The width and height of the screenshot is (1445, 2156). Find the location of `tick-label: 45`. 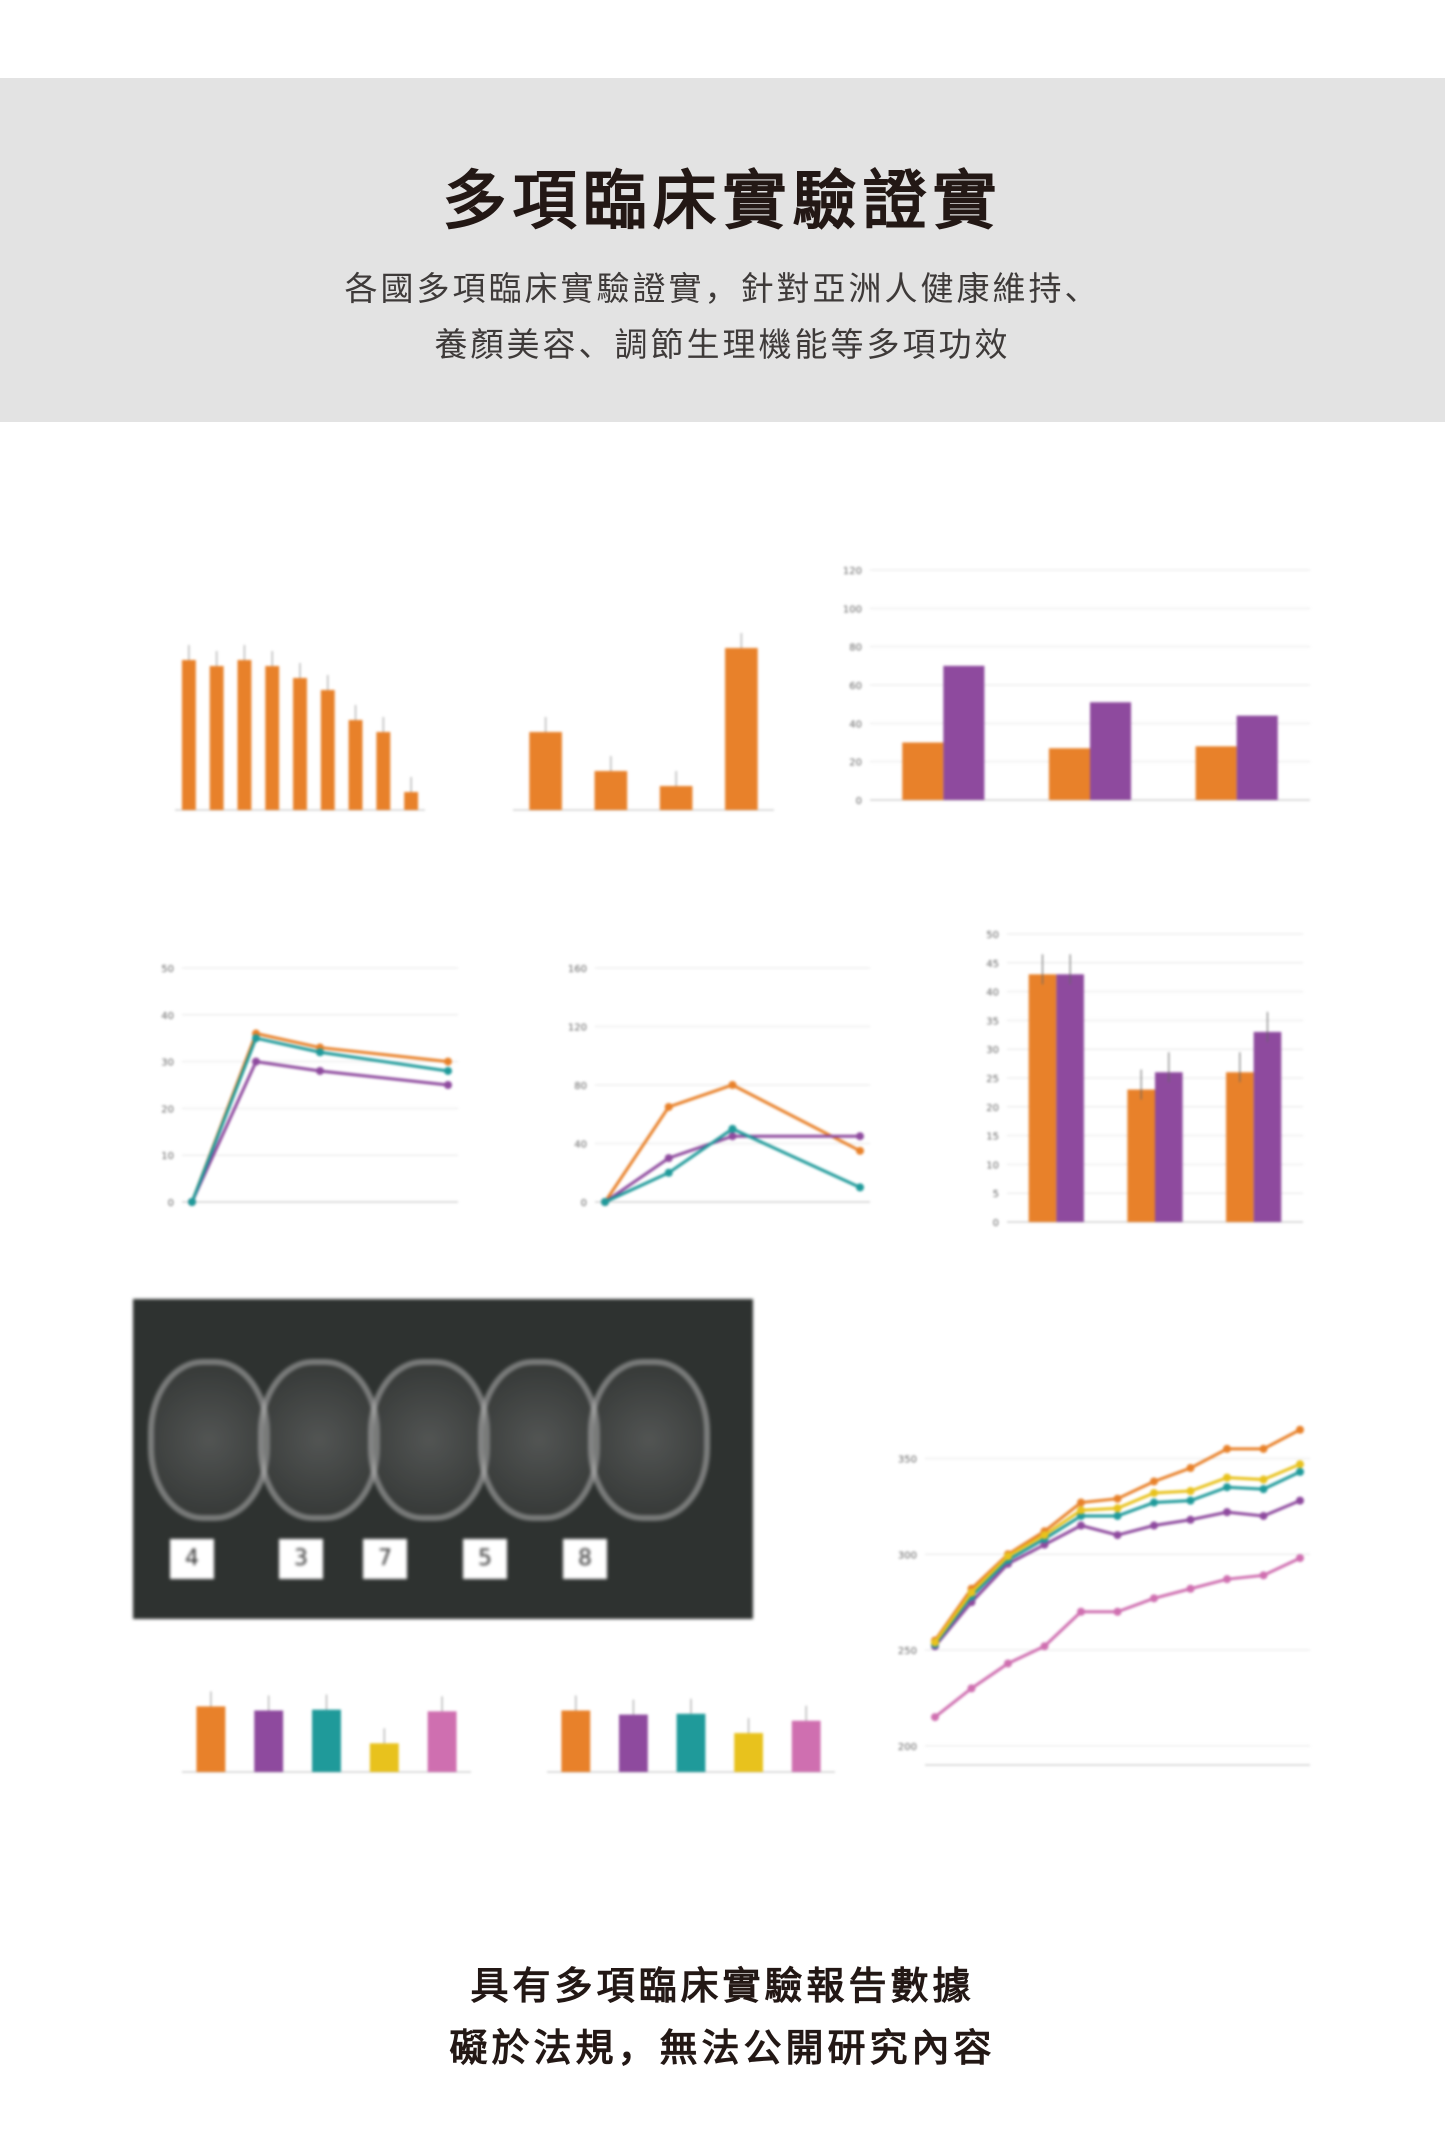

tick-label: 45 is located at coordinates (992, 964).